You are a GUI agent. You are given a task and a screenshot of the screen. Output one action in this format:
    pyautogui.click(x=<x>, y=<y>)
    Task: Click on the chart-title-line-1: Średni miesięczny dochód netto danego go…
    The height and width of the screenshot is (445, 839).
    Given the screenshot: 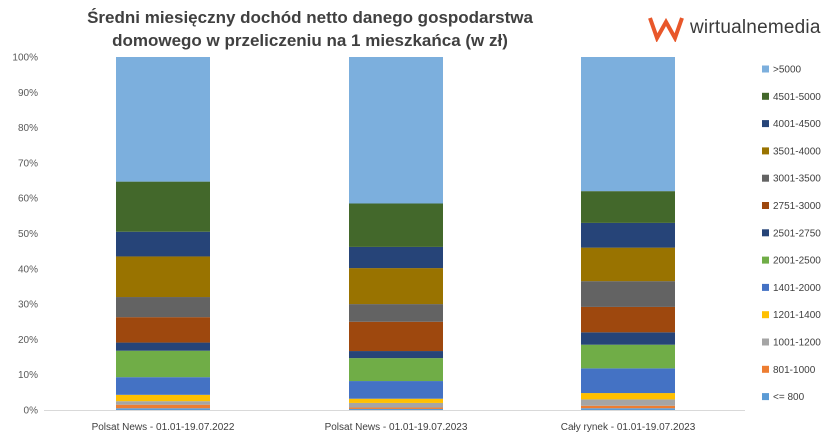 What is the action you would take?
    pyautogui.click(x=310, y=17)
    